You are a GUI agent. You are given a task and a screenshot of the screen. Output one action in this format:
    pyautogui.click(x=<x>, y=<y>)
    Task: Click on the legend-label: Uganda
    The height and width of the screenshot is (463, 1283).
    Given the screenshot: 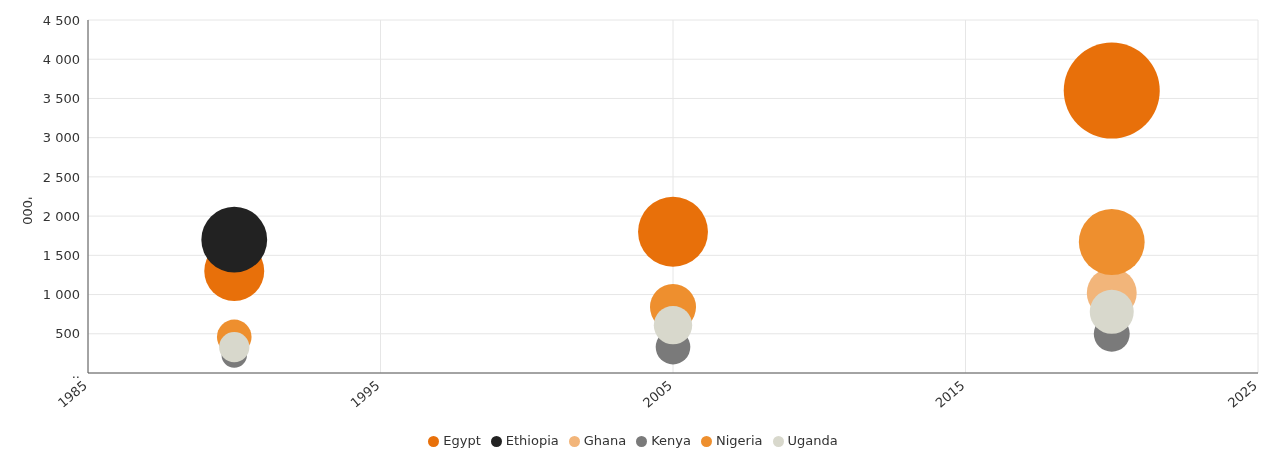 What is the action you would take?
    pyautogui.click(x=812, y=440)
    